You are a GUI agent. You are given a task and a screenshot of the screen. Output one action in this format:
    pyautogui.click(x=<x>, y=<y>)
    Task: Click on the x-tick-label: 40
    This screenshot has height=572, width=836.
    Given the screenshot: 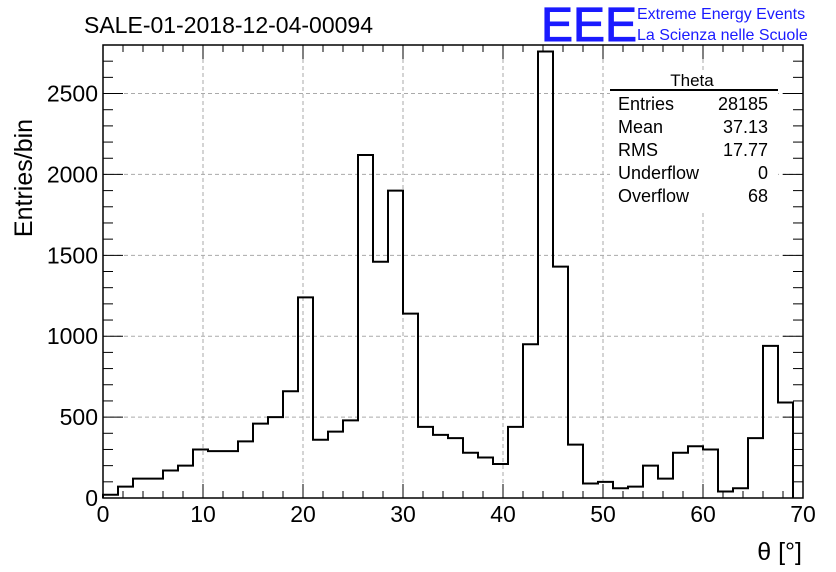 What is the action you would take?
    pyautogui.click(x=503, y=514)
    